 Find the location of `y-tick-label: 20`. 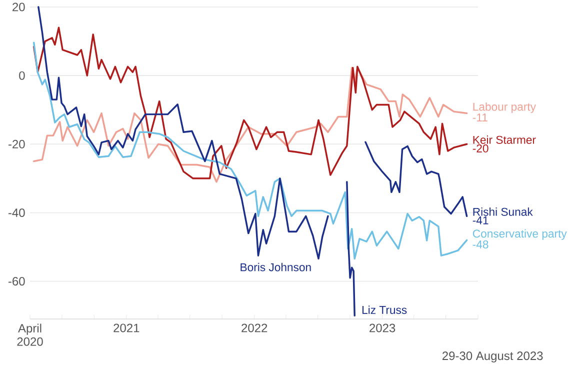

y-tick-label: 20 is located at coordinates (18, 7).